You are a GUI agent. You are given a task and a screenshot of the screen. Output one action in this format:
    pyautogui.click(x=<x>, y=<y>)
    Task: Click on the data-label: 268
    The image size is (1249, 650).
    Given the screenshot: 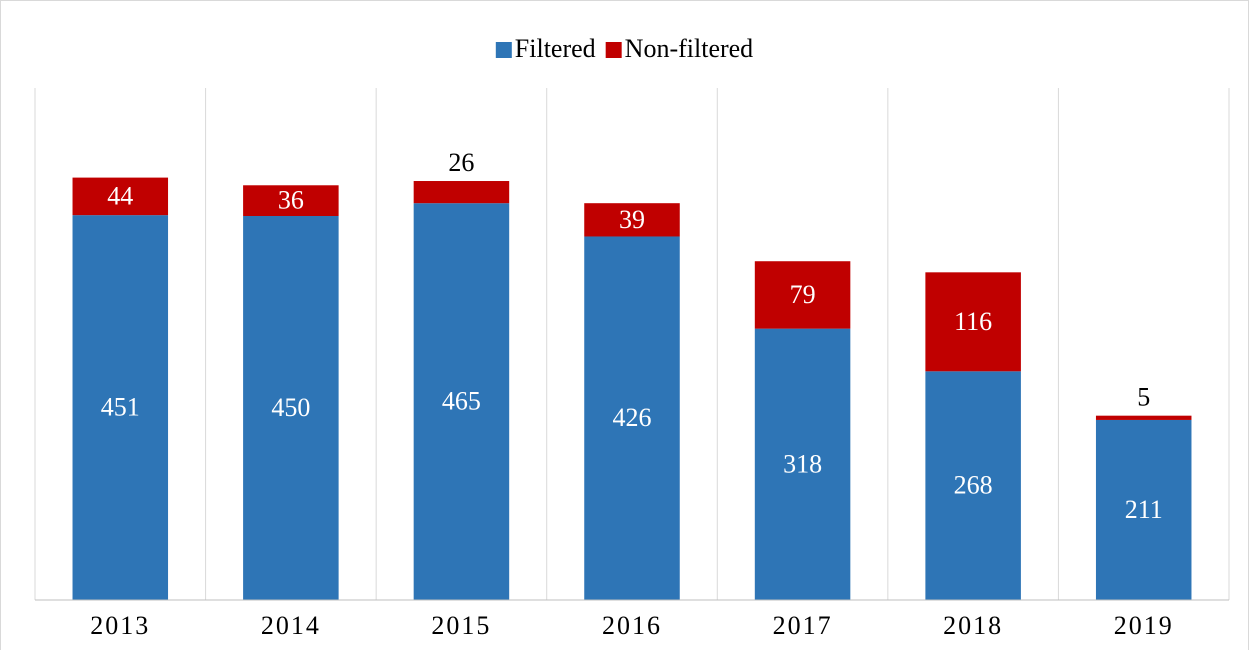 What is the action you would take?
    pyautogui.click(x=973, y=485)
    